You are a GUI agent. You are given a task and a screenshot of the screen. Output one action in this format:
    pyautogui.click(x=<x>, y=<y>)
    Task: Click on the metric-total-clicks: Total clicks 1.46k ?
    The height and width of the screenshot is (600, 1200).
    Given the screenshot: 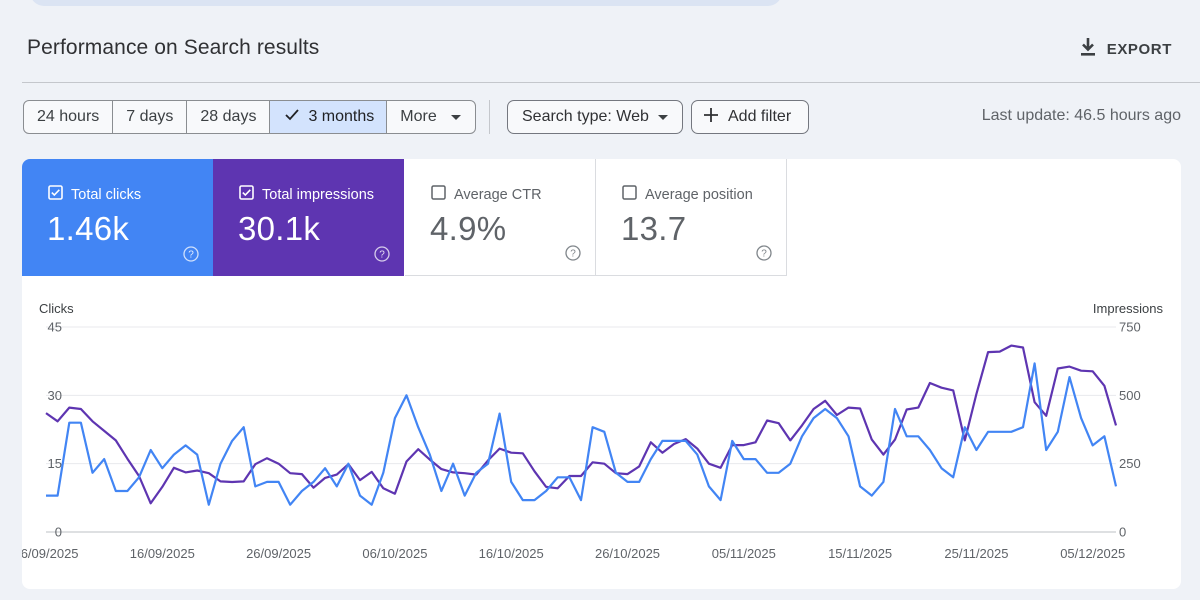 What is the action you would take?
    pyautogui.click(x=117, y=217)
    